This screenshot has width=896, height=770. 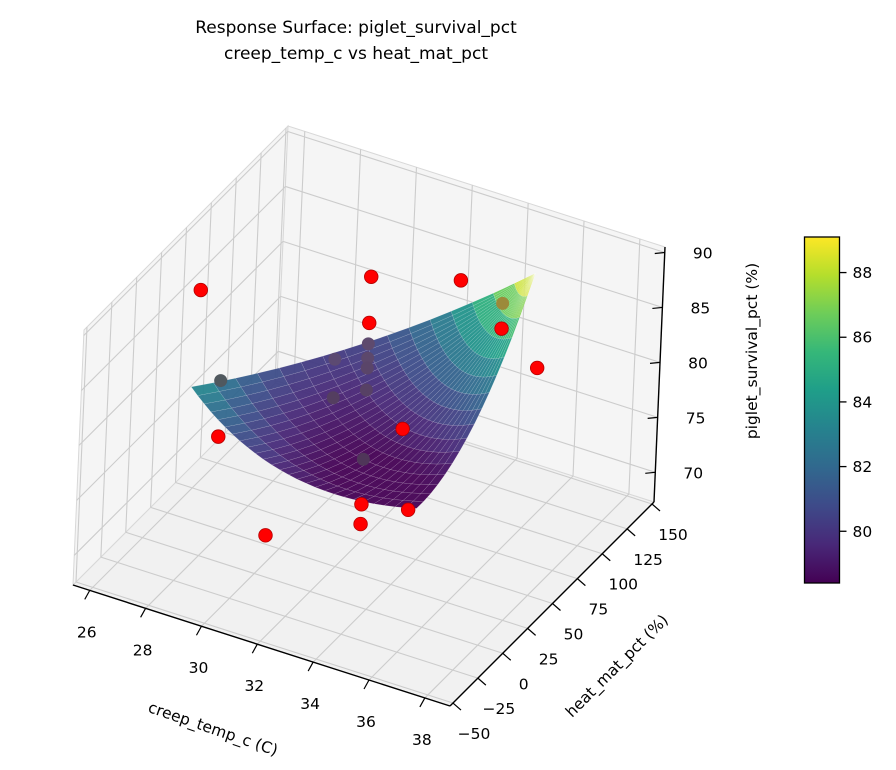 I want to click on y-tick-label: −50, so click(x=474, y=734).